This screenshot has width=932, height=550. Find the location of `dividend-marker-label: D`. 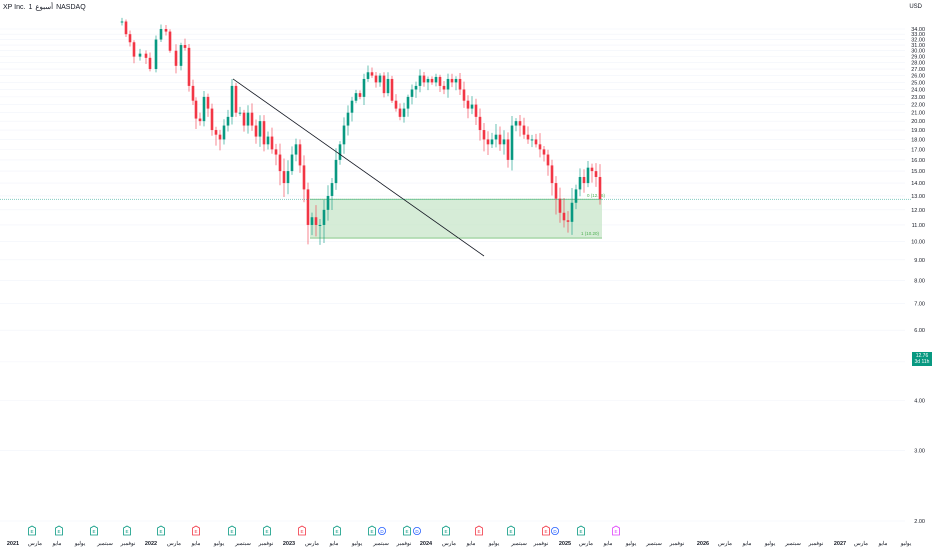

dividend-marker-label: D is located at coordinates (555, 531).